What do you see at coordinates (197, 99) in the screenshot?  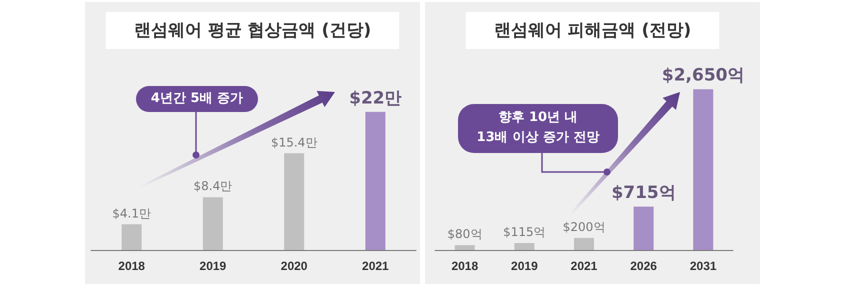 I see `text: 4년간 5배 증가` at bounding box center [197, 99].